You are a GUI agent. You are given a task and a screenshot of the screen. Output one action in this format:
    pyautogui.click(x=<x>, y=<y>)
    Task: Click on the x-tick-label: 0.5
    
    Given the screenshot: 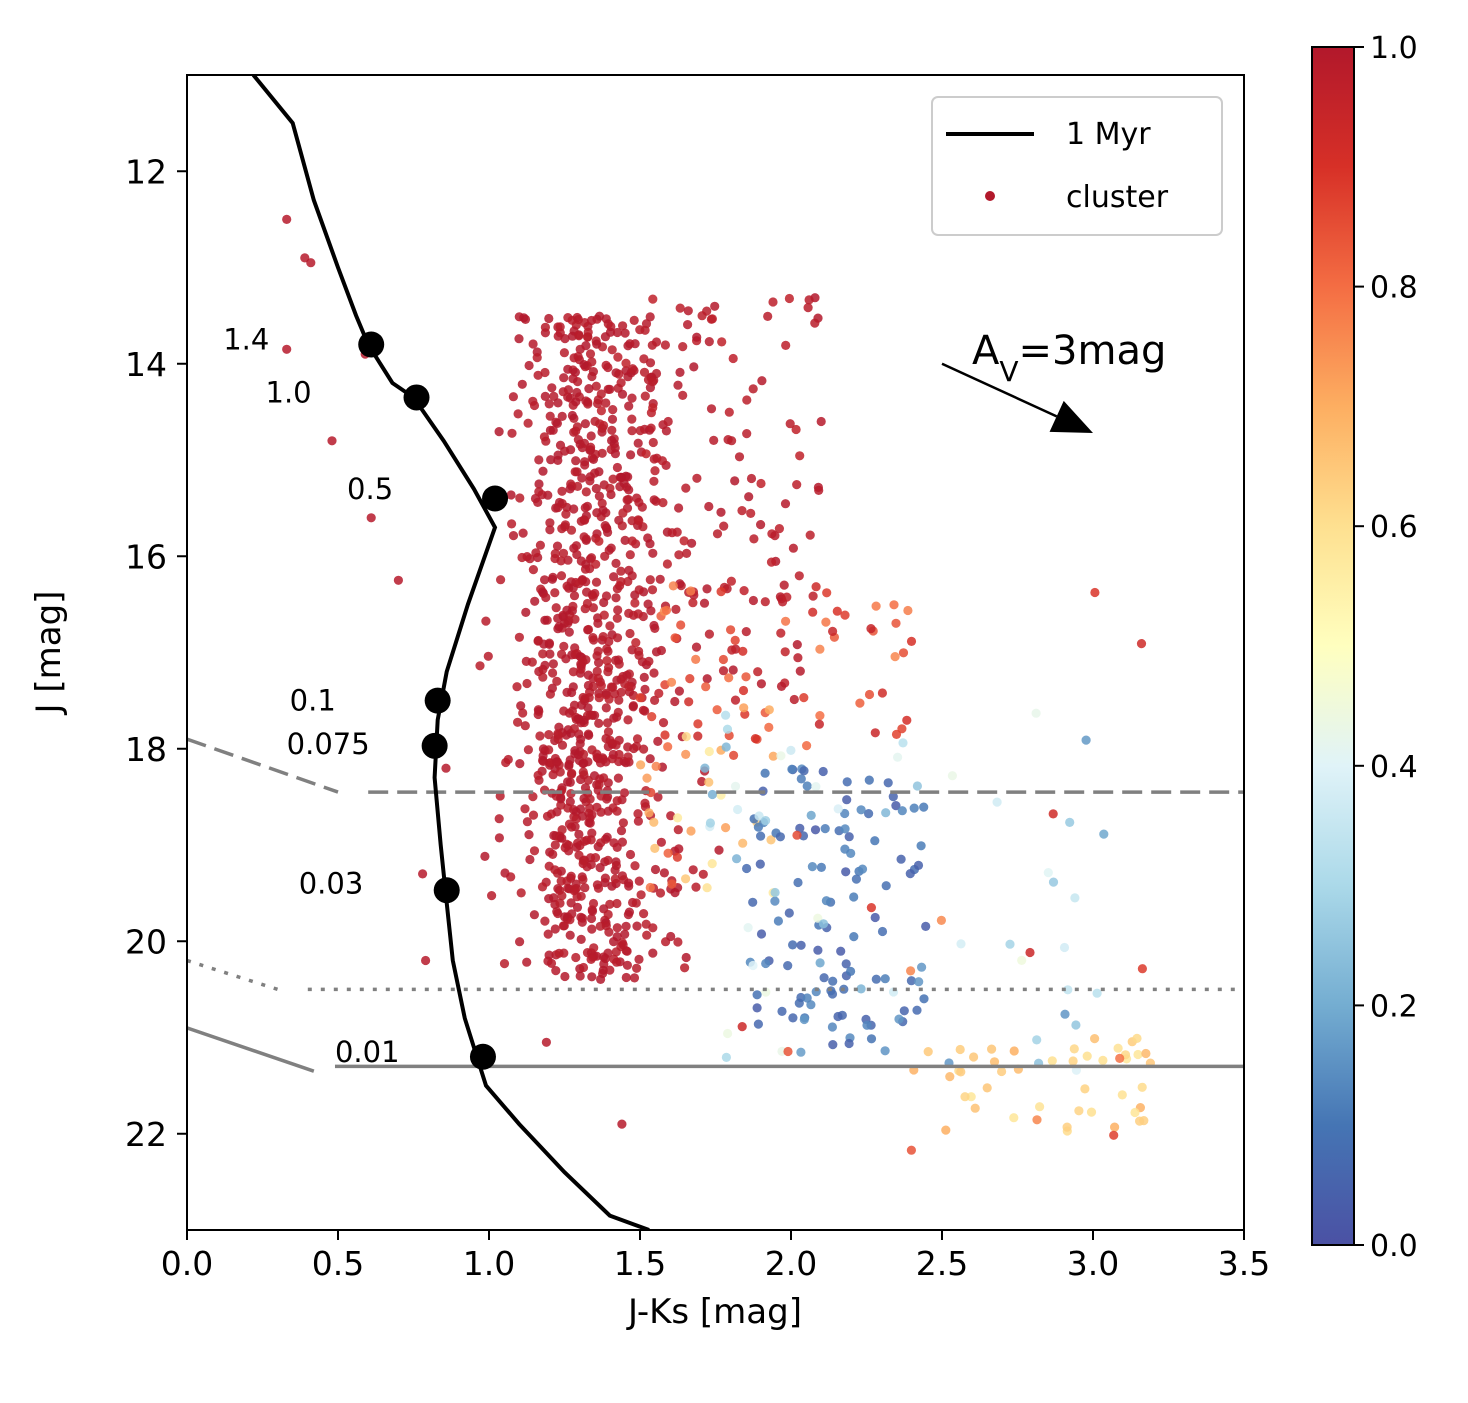 What is the action you would take?
    pyautogui.click(x=338, y=1263)
    